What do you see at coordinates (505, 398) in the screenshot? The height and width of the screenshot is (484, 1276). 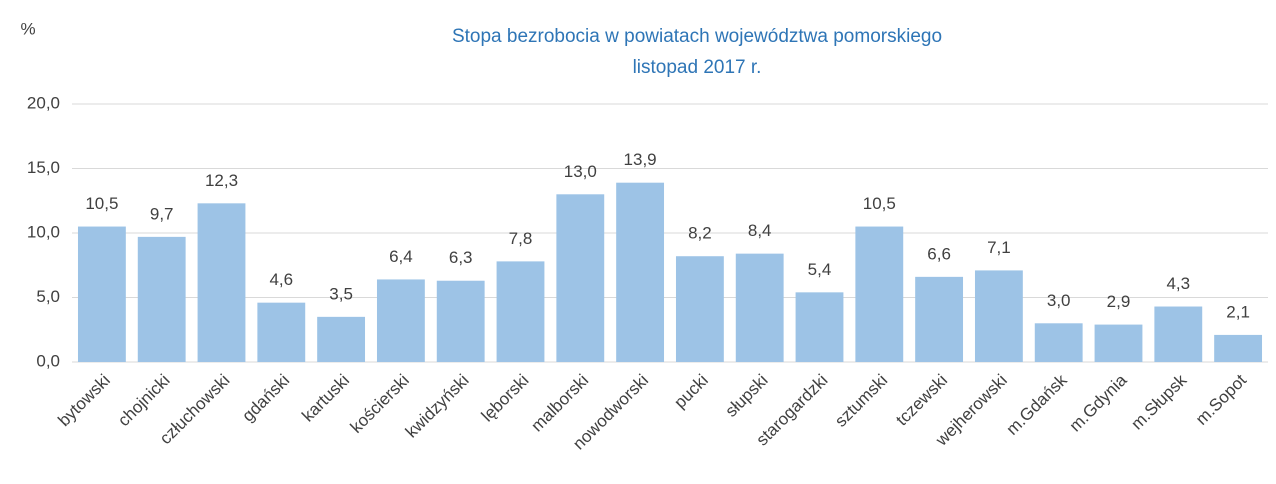 I see `x-tick-label: lęborski` at bounding box center [505, 398].